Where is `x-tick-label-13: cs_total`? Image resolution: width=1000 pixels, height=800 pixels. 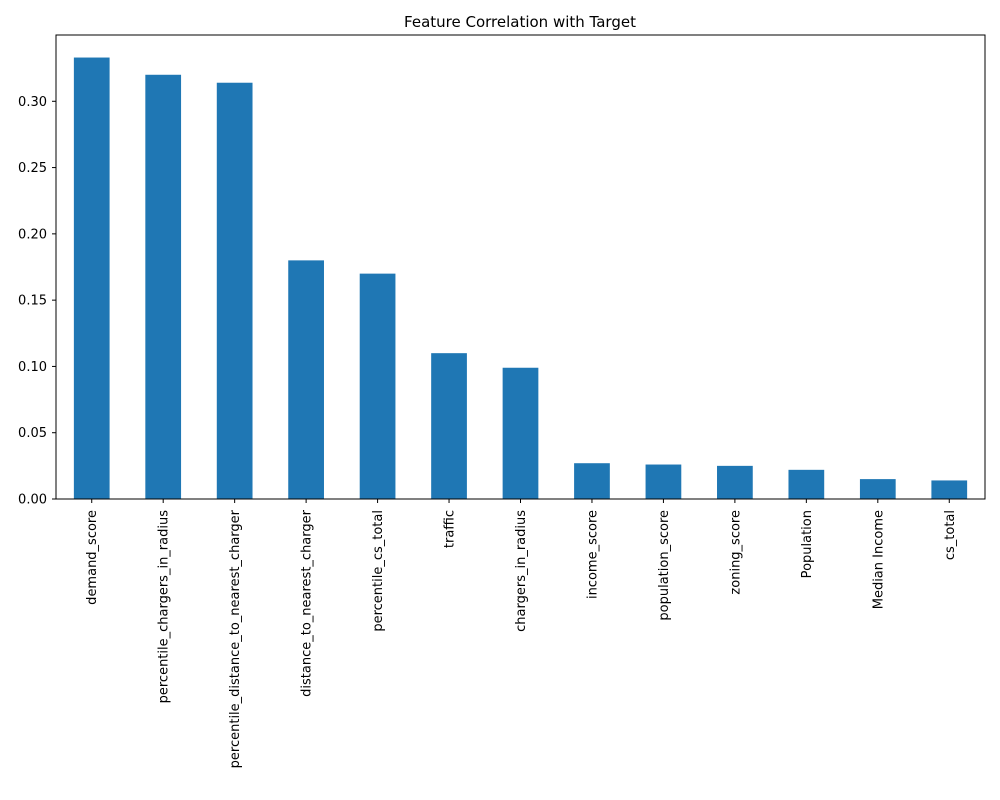 x-tick-label-13: cs_total is located at coordinates (950, 535).